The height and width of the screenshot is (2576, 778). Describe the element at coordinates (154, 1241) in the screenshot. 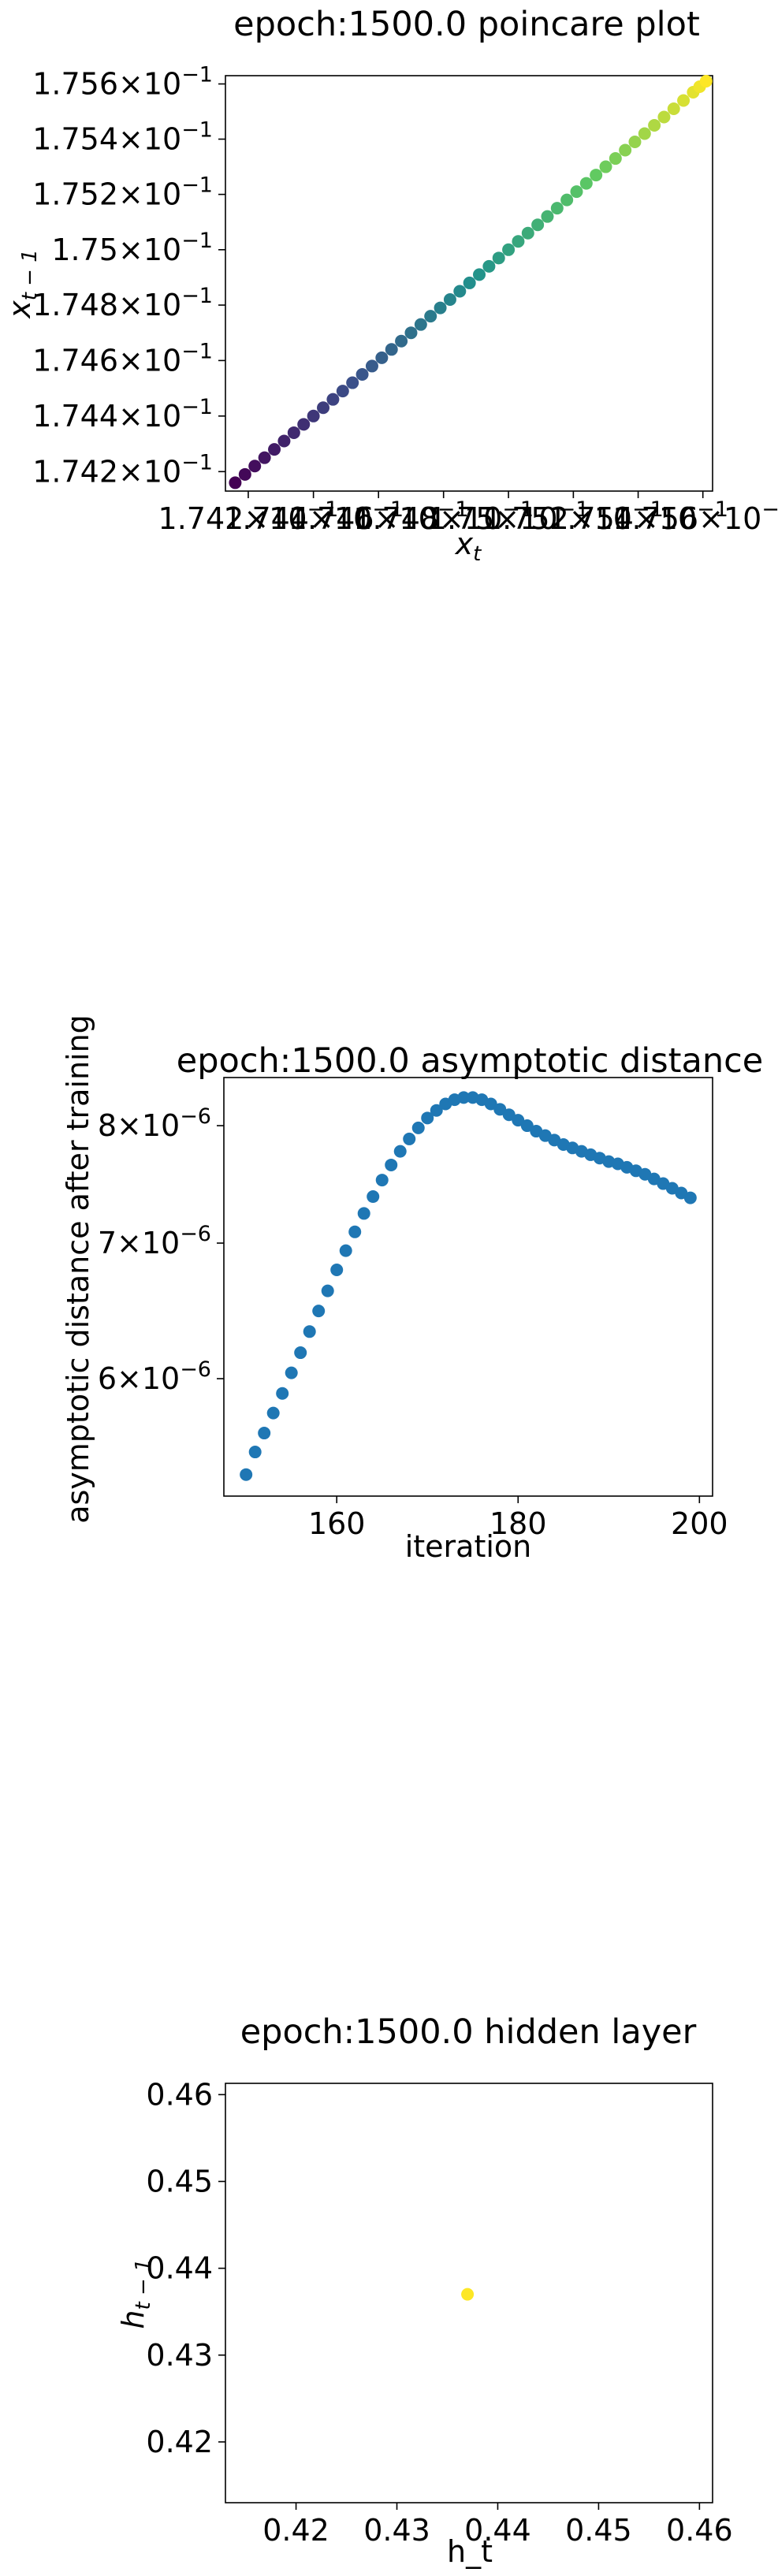

I see `y-tick-label: 7×10⁻⁶` at that location.